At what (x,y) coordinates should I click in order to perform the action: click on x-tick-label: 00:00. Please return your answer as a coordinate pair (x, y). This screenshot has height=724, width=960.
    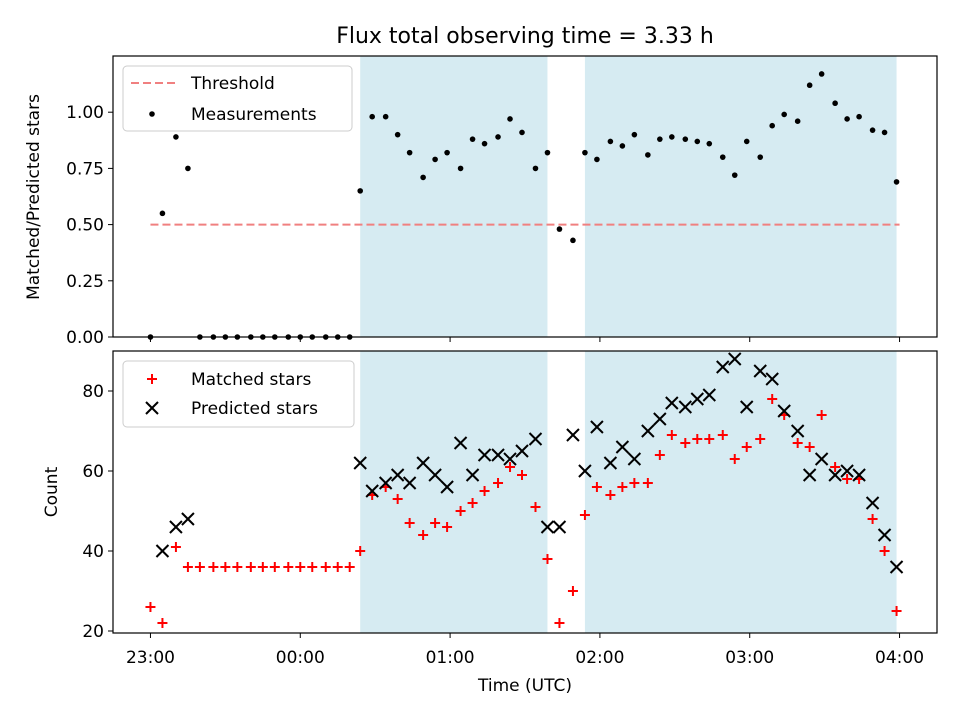
    Looking at the image, I should click on (300, 658).